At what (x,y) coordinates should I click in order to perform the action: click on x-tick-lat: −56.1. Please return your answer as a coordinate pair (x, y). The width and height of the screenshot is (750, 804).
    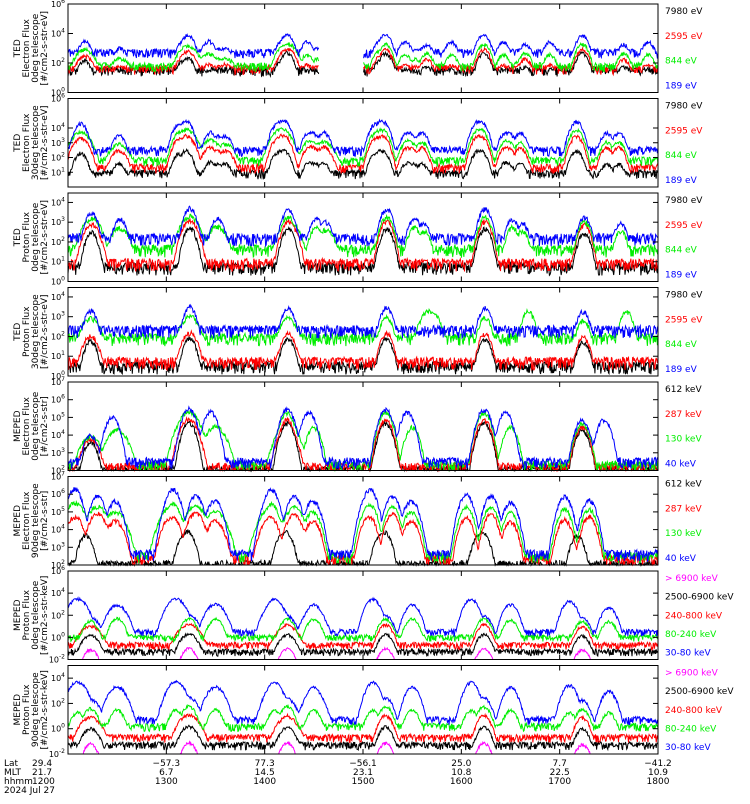
    Looking at the image, I should click on (363, 764).